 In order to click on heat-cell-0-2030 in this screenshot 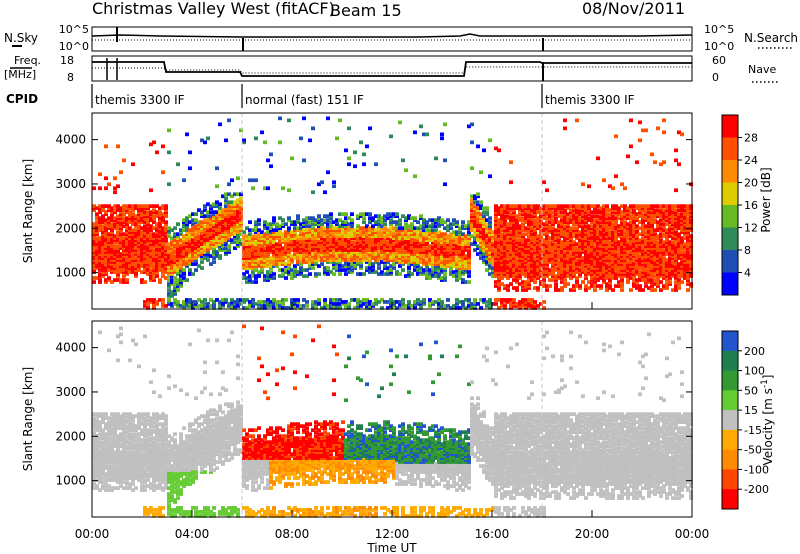, I will do `click(313, 302)`.